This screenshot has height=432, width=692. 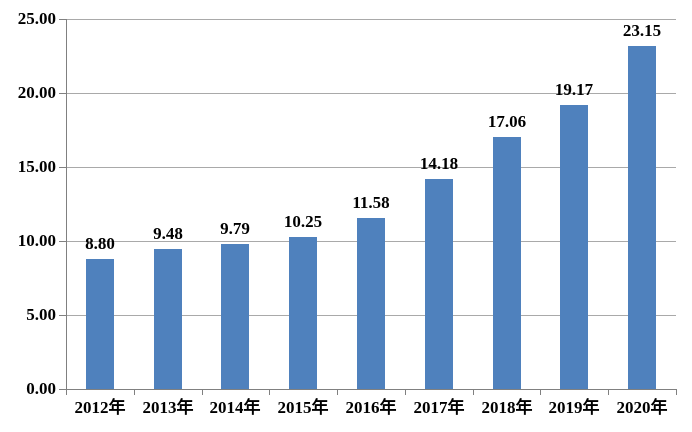 I want to click on x-category-label: 2020年, so click(x=642, y=407).